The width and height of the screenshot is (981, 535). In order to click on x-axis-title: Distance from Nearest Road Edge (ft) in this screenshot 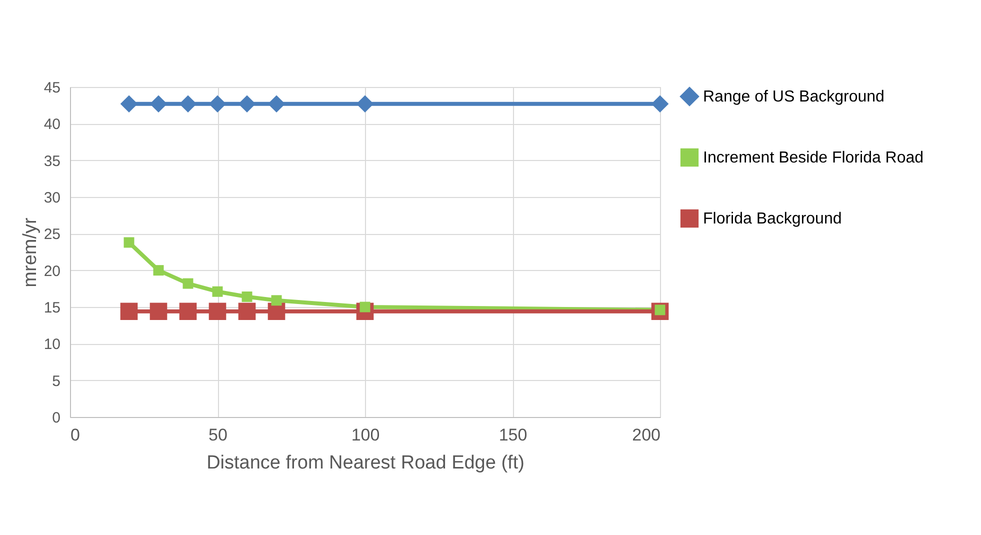, I will do `click(365, 463)`.